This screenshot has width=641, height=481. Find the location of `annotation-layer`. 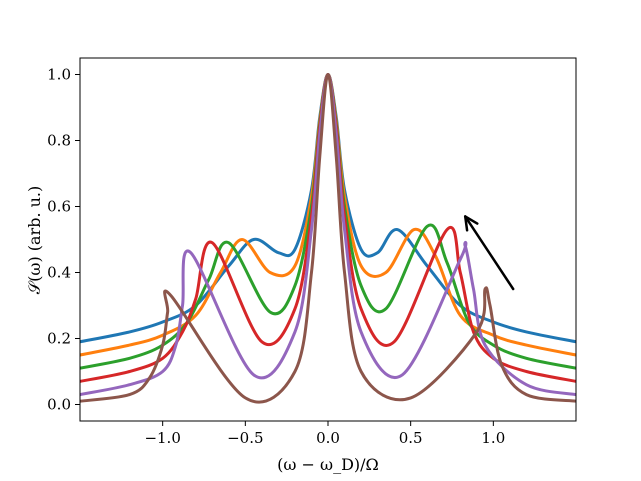

annotation-layer is located at coordinates (489, 253).